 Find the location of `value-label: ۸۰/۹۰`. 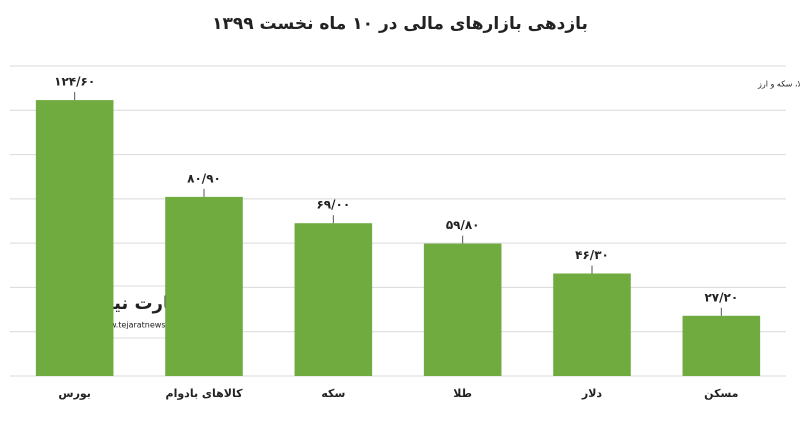

value-label: ۸۰/۹۰ is located at coordinates (204, 178).